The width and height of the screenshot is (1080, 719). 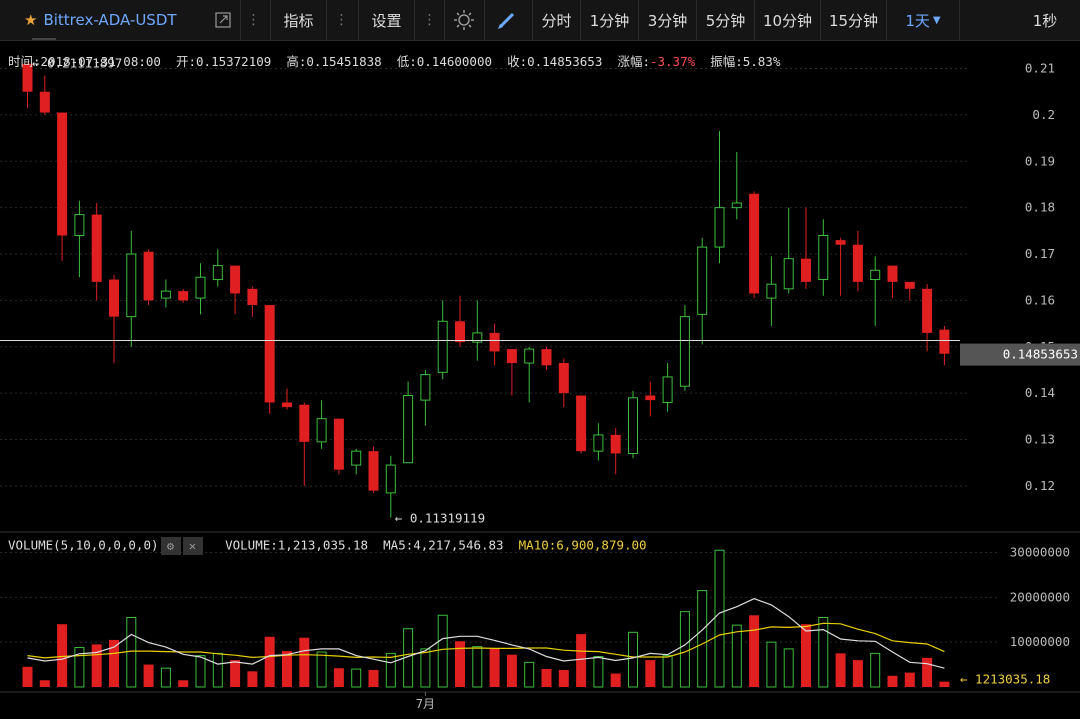 I want to click on pencil-icon, so click(x=505, y=20).